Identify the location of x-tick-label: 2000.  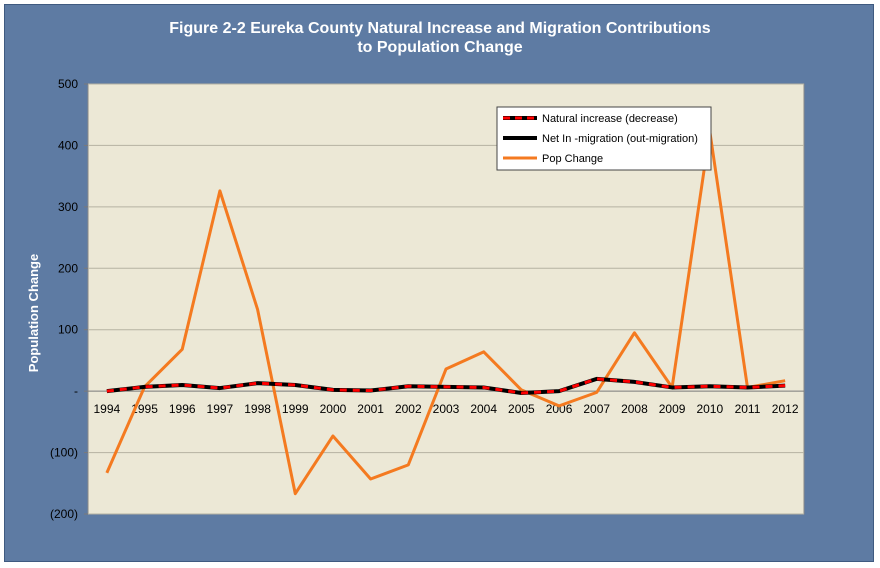
(333, 409).